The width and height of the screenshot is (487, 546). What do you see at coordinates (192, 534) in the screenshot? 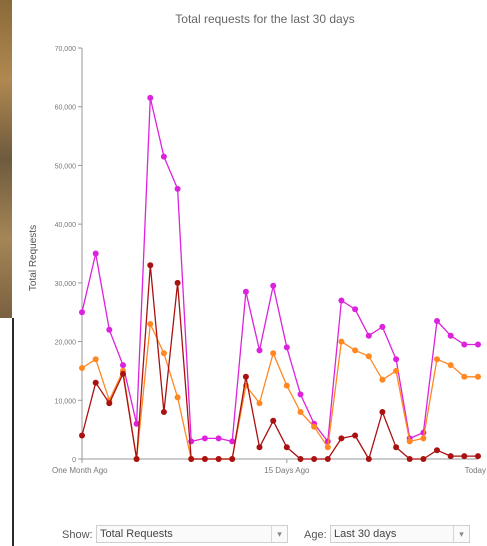
I see `show-select: Total Requests ▾` at bounding box center [192, 534].